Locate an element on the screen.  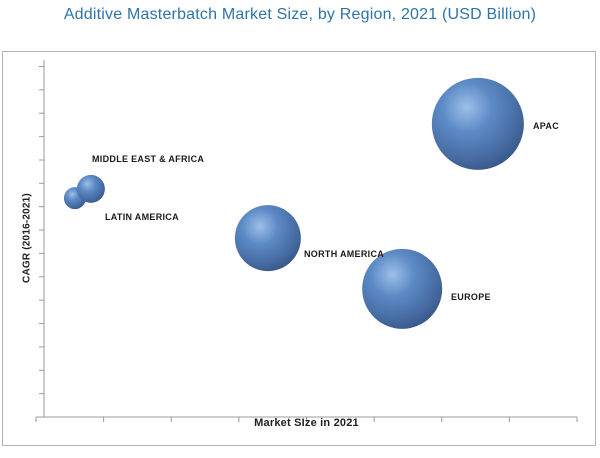
y-axis-label: CAGR (2016-2021) is located at coordinates (27, 238).